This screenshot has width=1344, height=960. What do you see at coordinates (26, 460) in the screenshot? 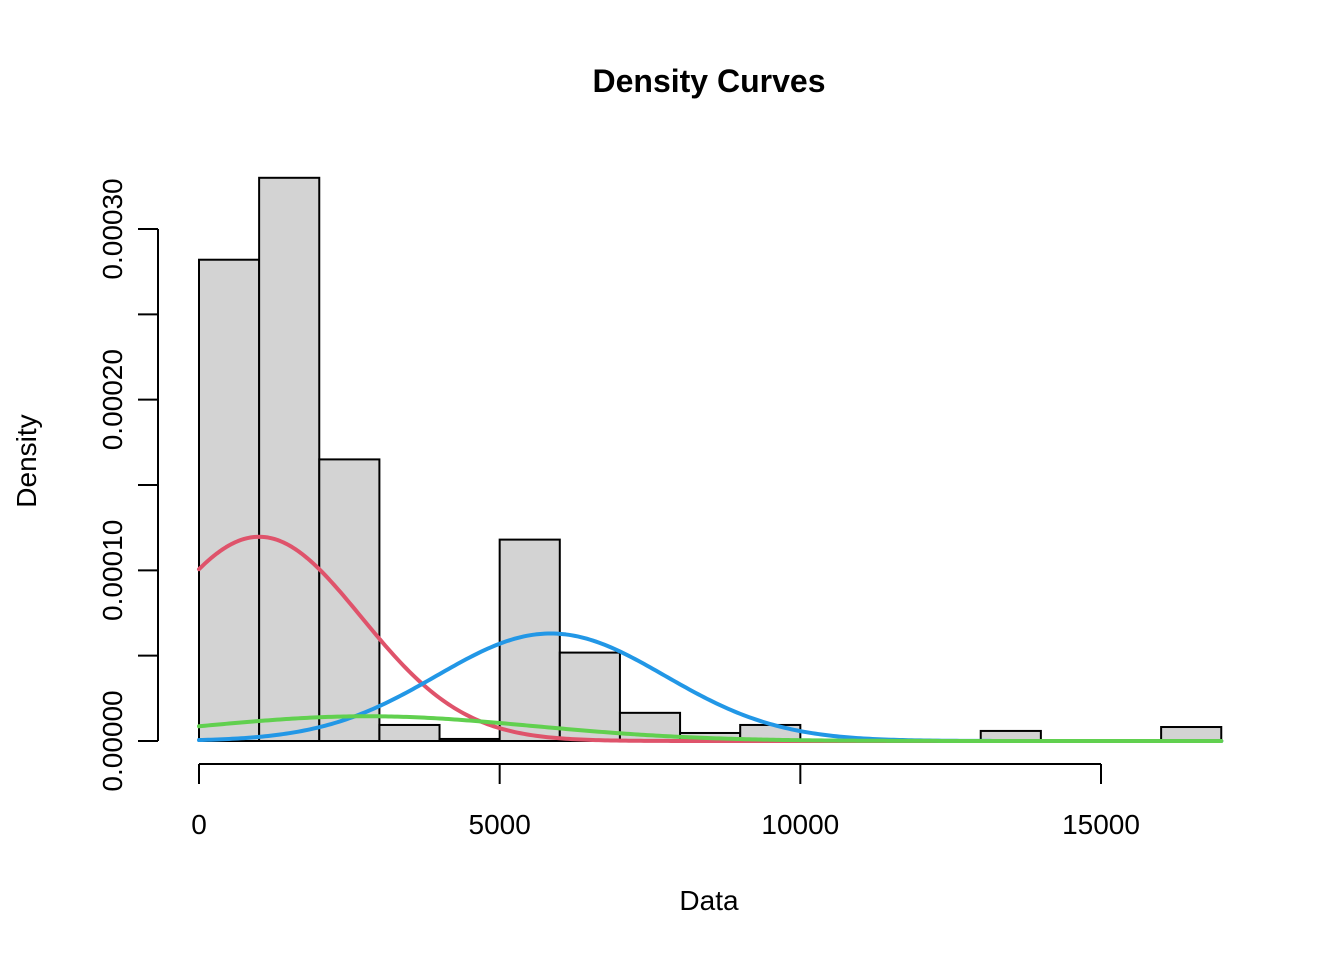
I see `y-axis-title: Density` at bounding box center [26, 460].